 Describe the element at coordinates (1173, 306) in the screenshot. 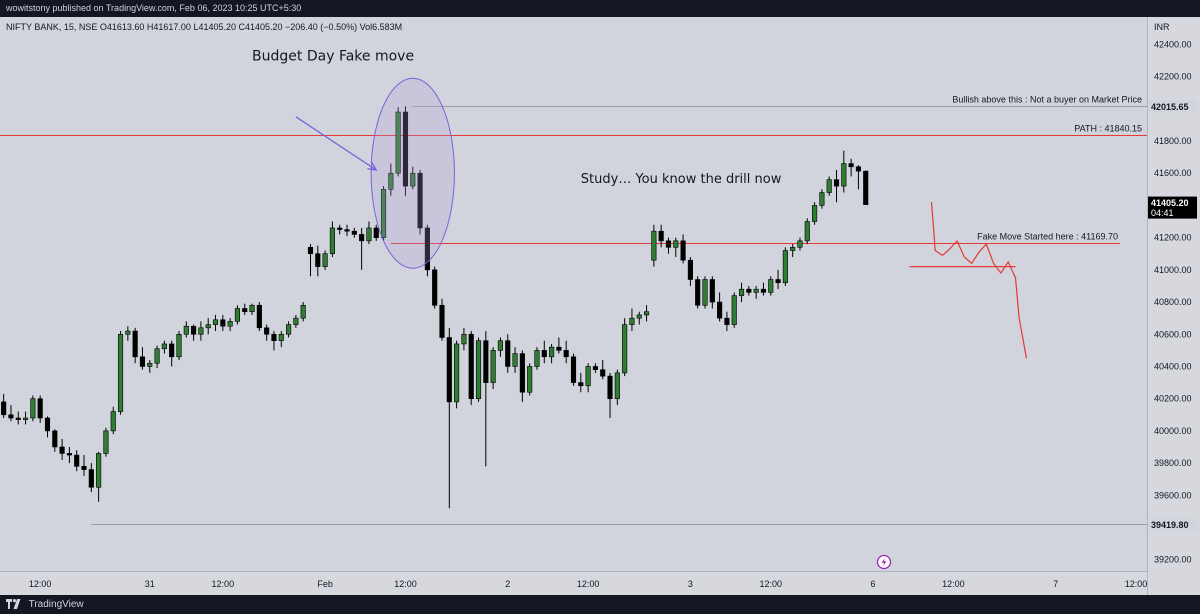

I see `price-axis` at that location.